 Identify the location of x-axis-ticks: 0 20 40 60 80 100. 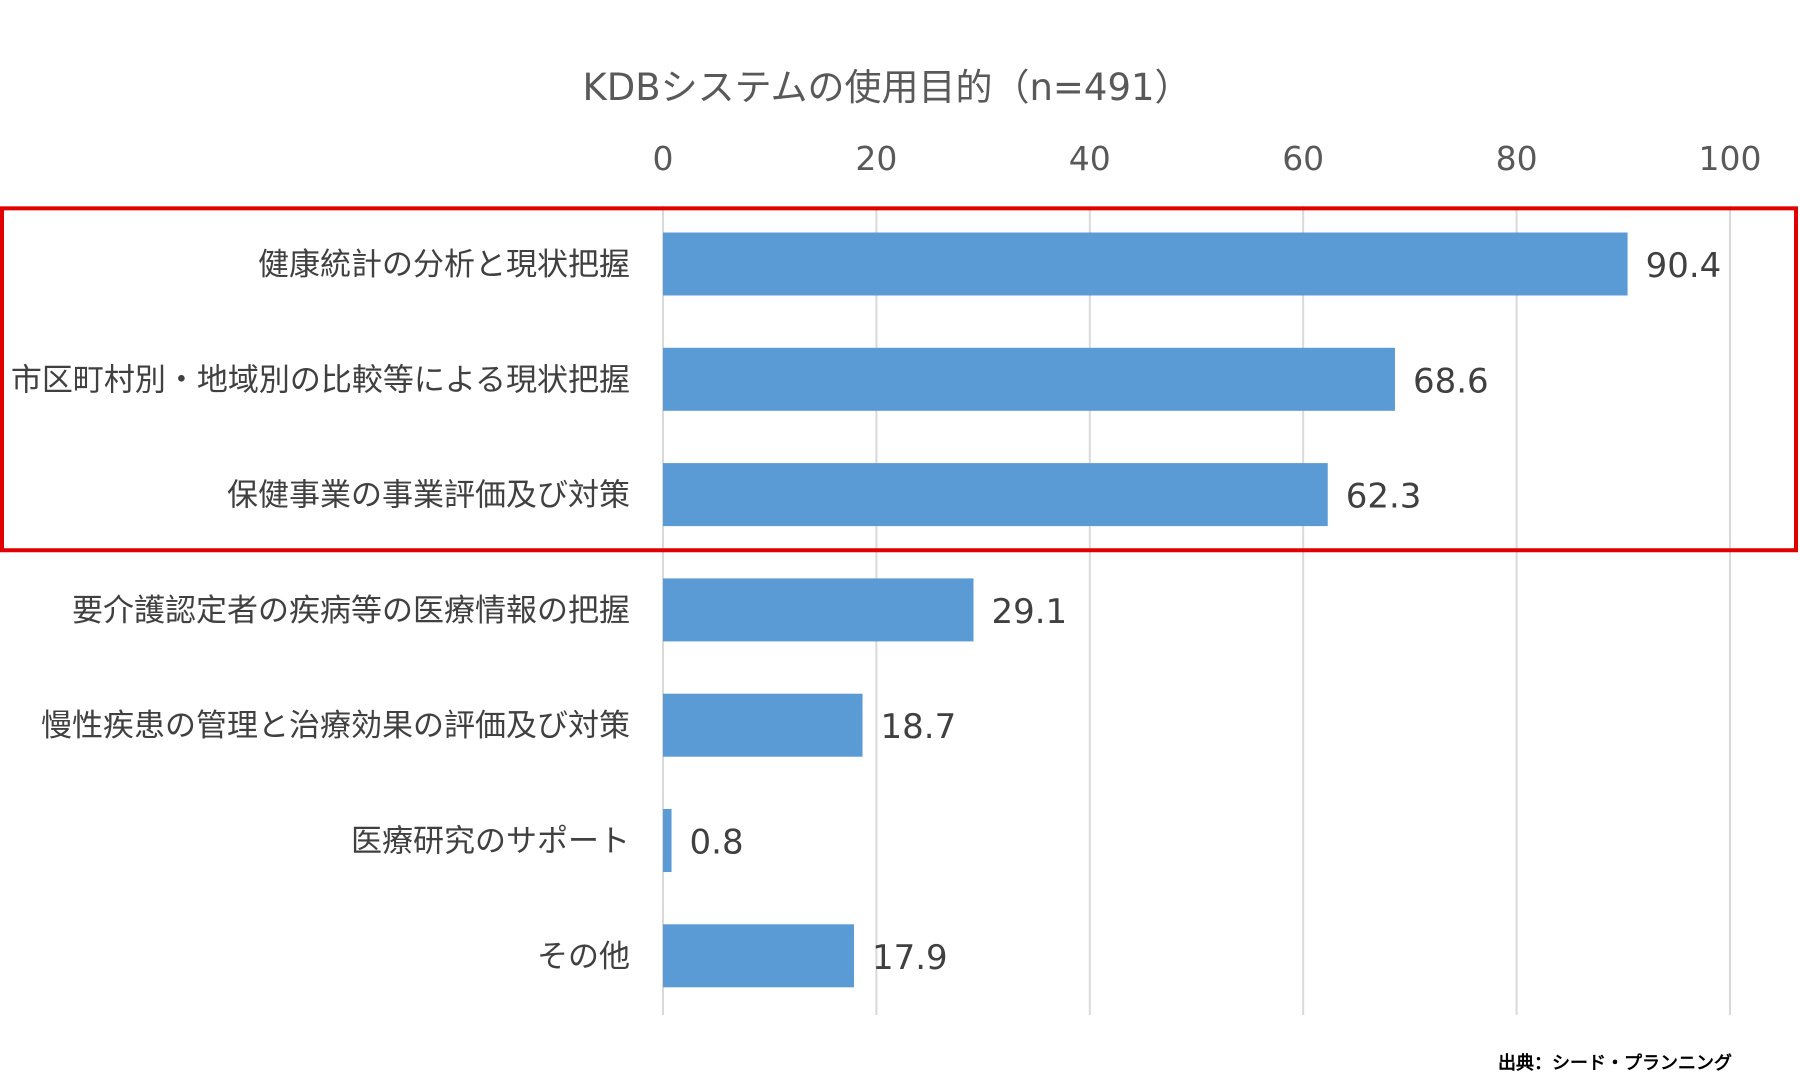
(1207, 158).